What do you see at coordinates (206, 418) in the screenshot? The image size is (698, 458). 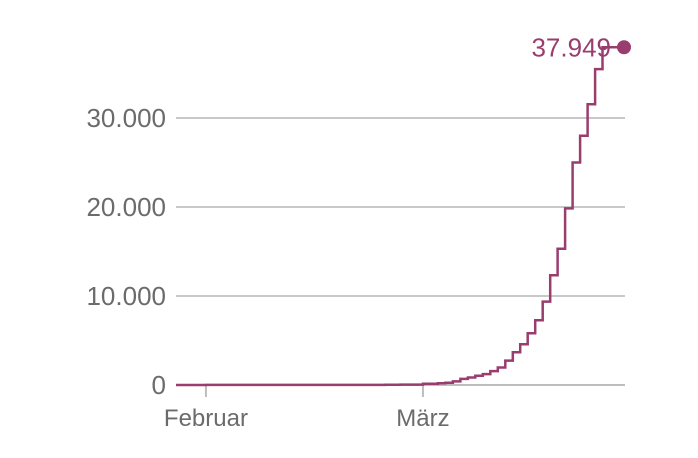 I see `x-tick-label: Februar` at bounding box center [206, 418].